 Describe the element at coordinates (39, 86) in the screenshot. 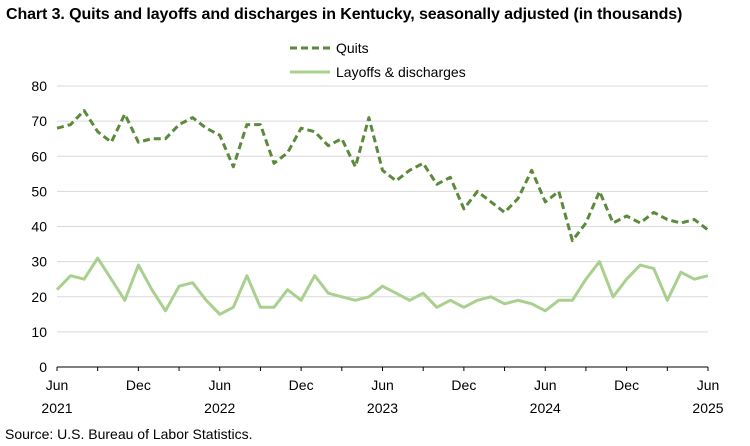

I see `y-tick-label-80: 80` at that location.